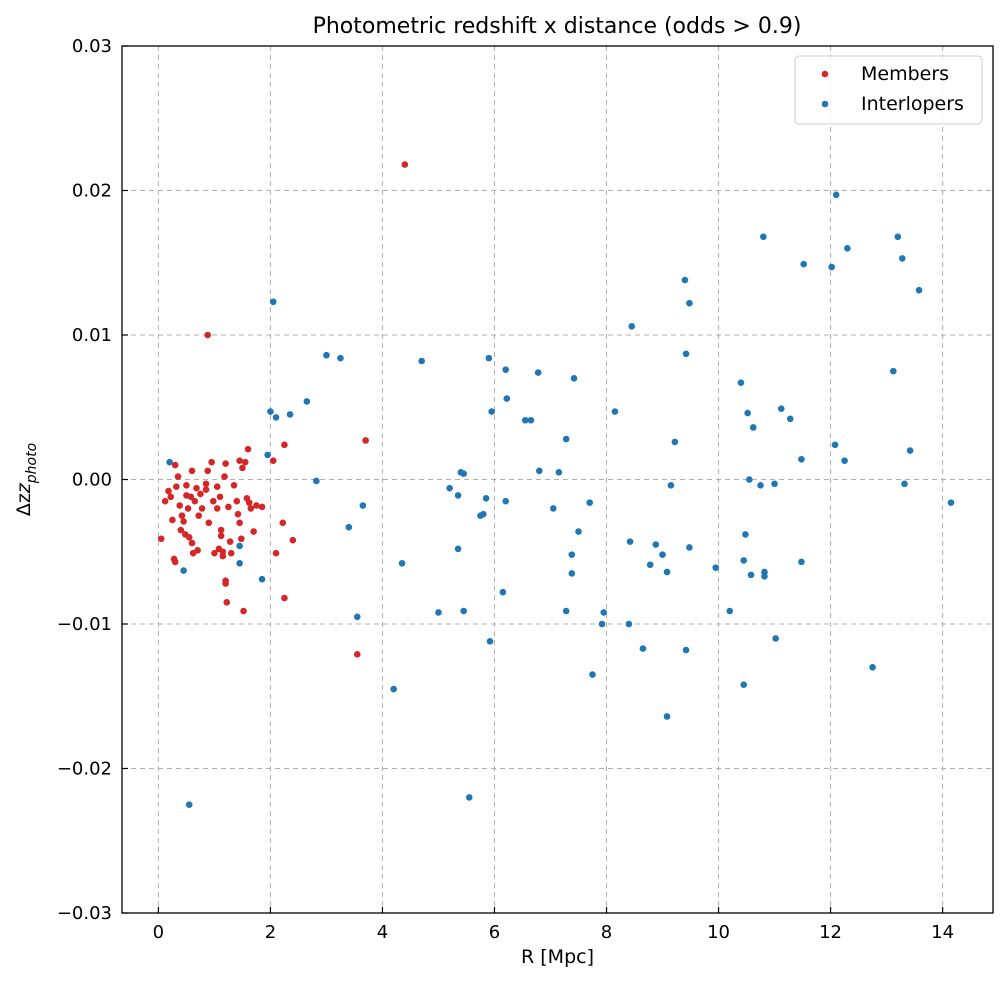 This screenshot has height=983, width=1008. Describe the element at coordinates (830, 932) in the screenshot. I see `x-tick-label: 12` at that location.